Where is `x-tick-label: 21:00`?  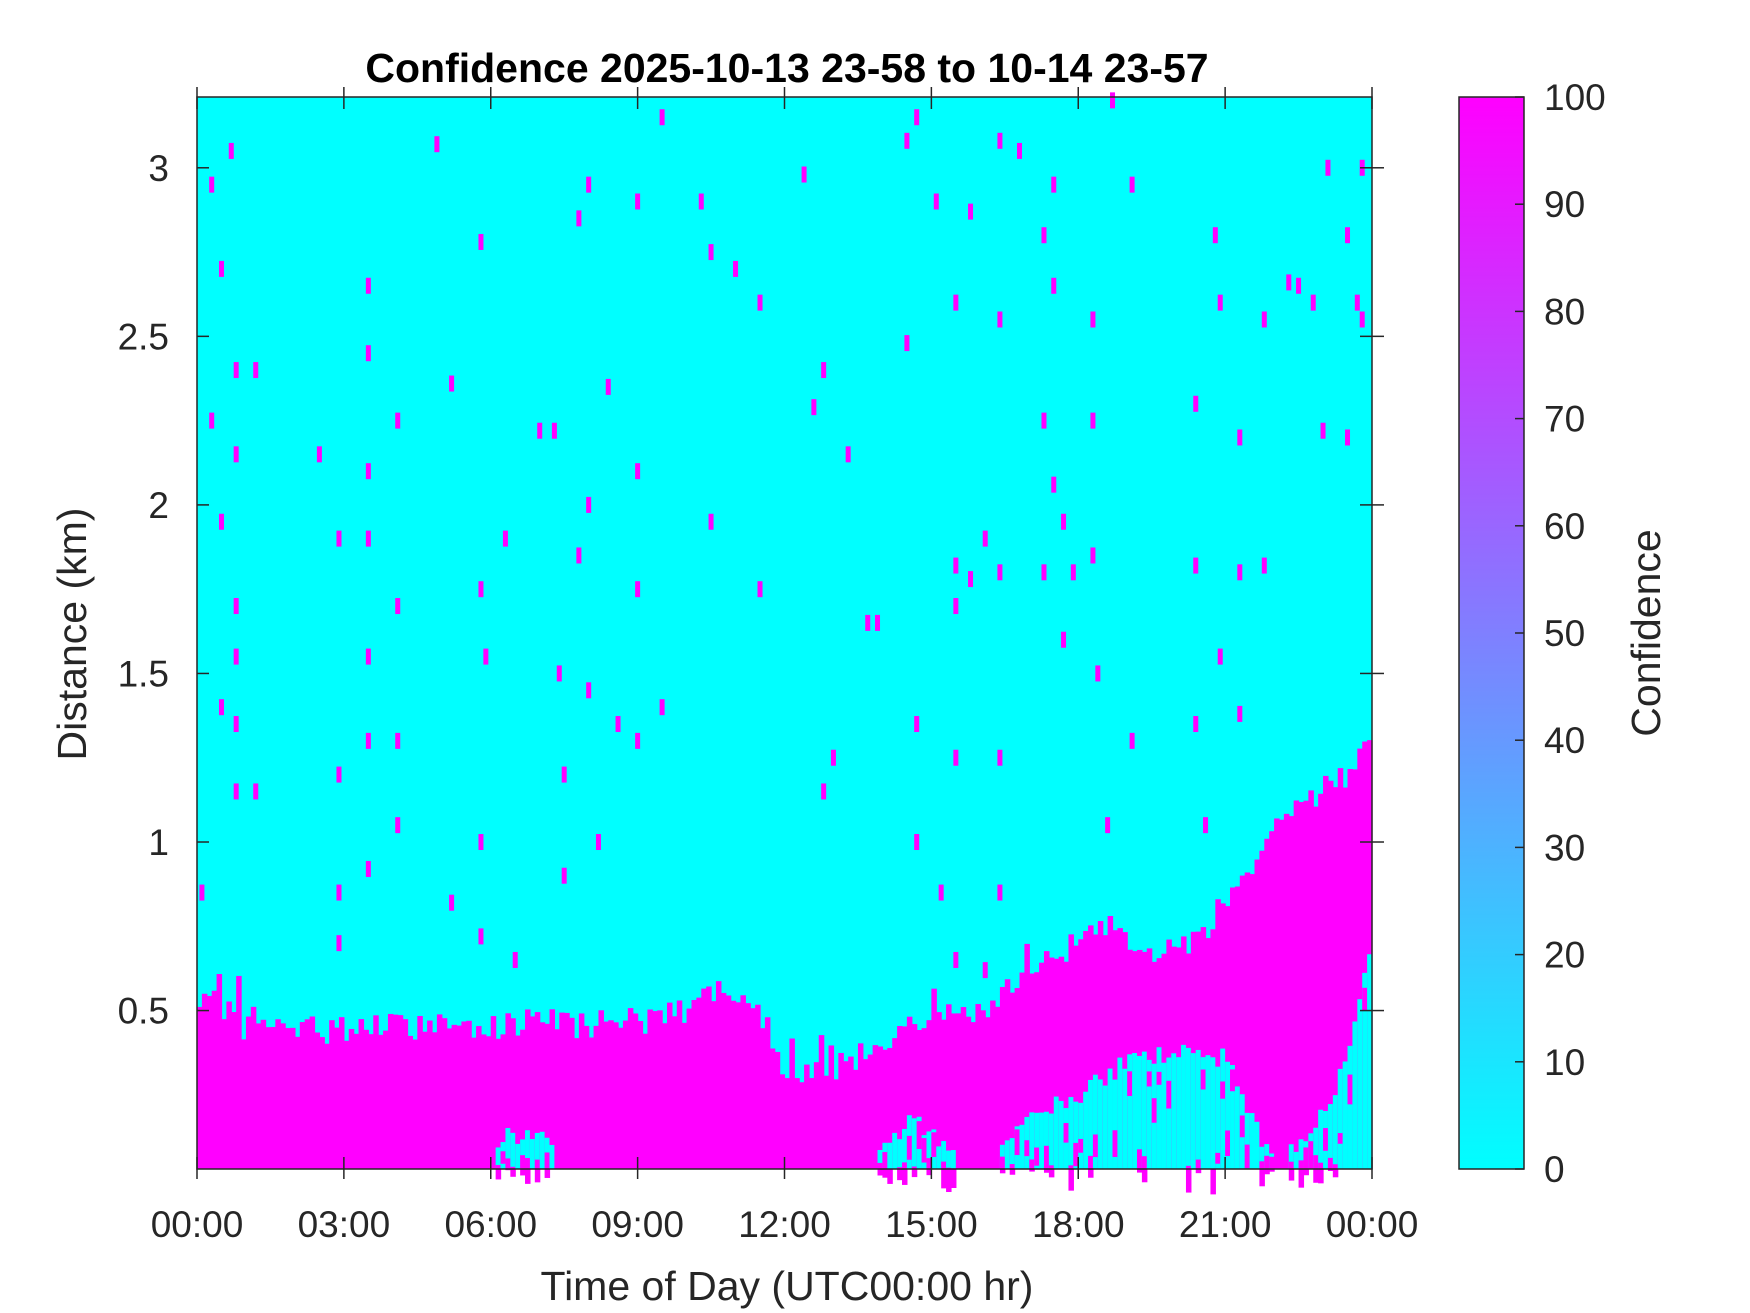
x-tick-label: 21:00 is located at coordinates (1225, 1224).